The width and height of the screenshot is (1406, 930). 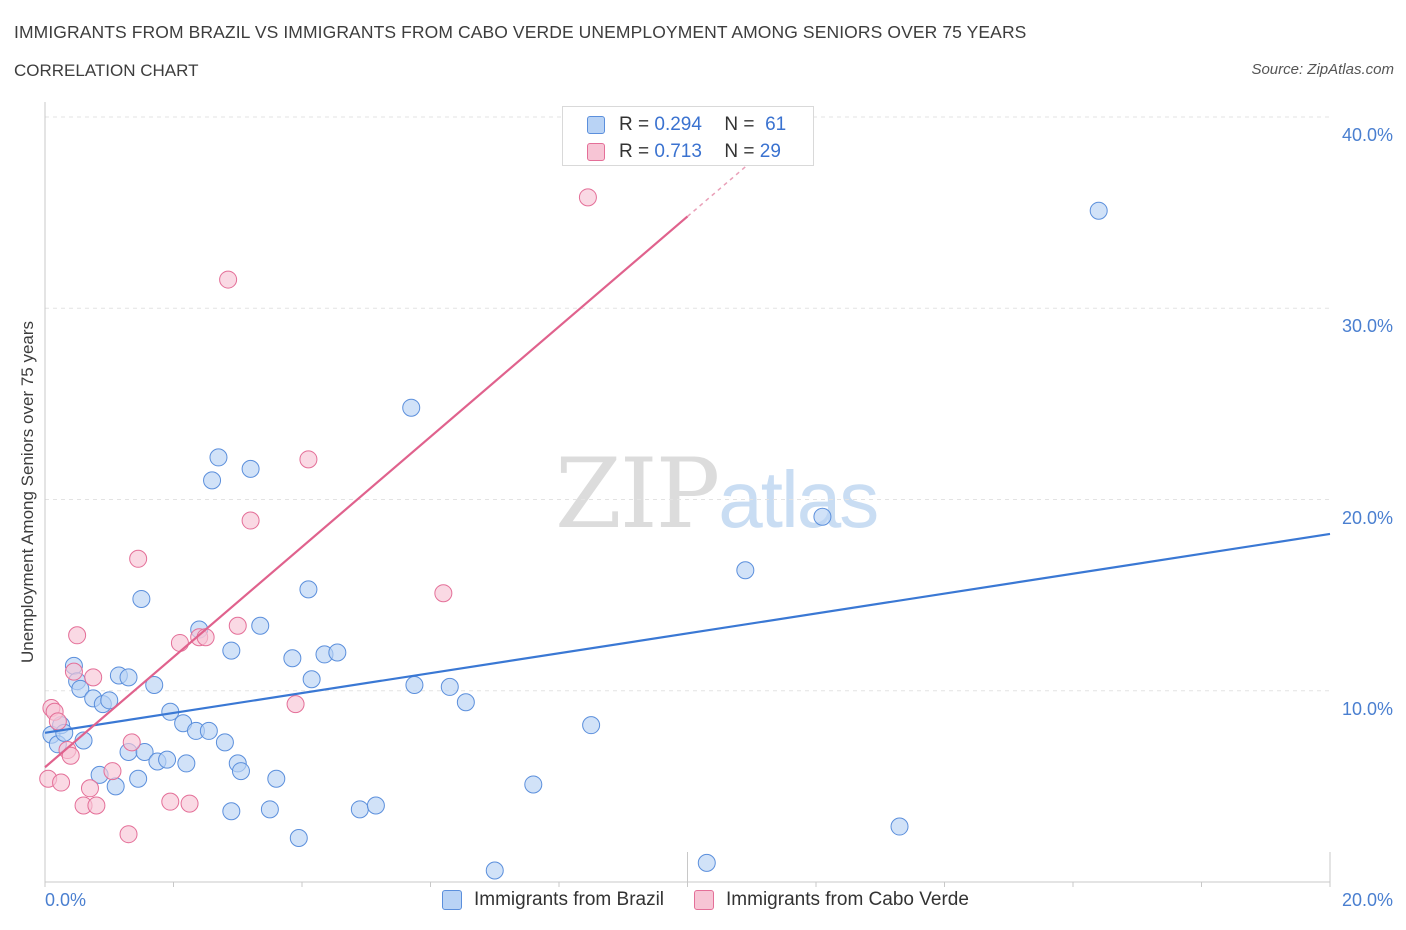 What do you see at coordinates (678, 151) in the screenshot?
I see `legend-r-value: 0.713` at bounding box center [678, 151].